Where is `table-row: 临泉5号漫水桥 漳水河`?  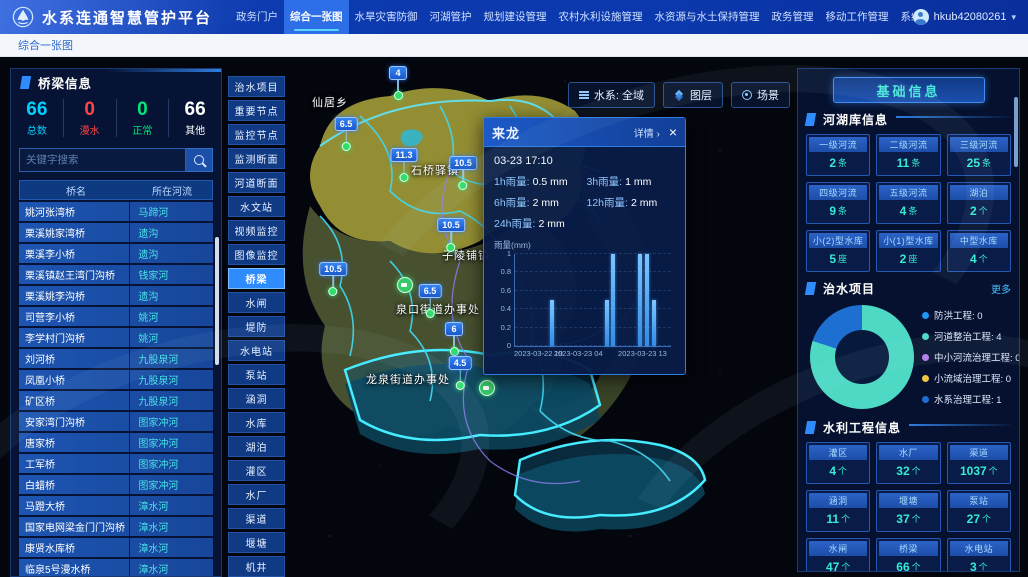
table-row: 临泉5号漫水桥 漳水河 is located at coordinates (116, 567).